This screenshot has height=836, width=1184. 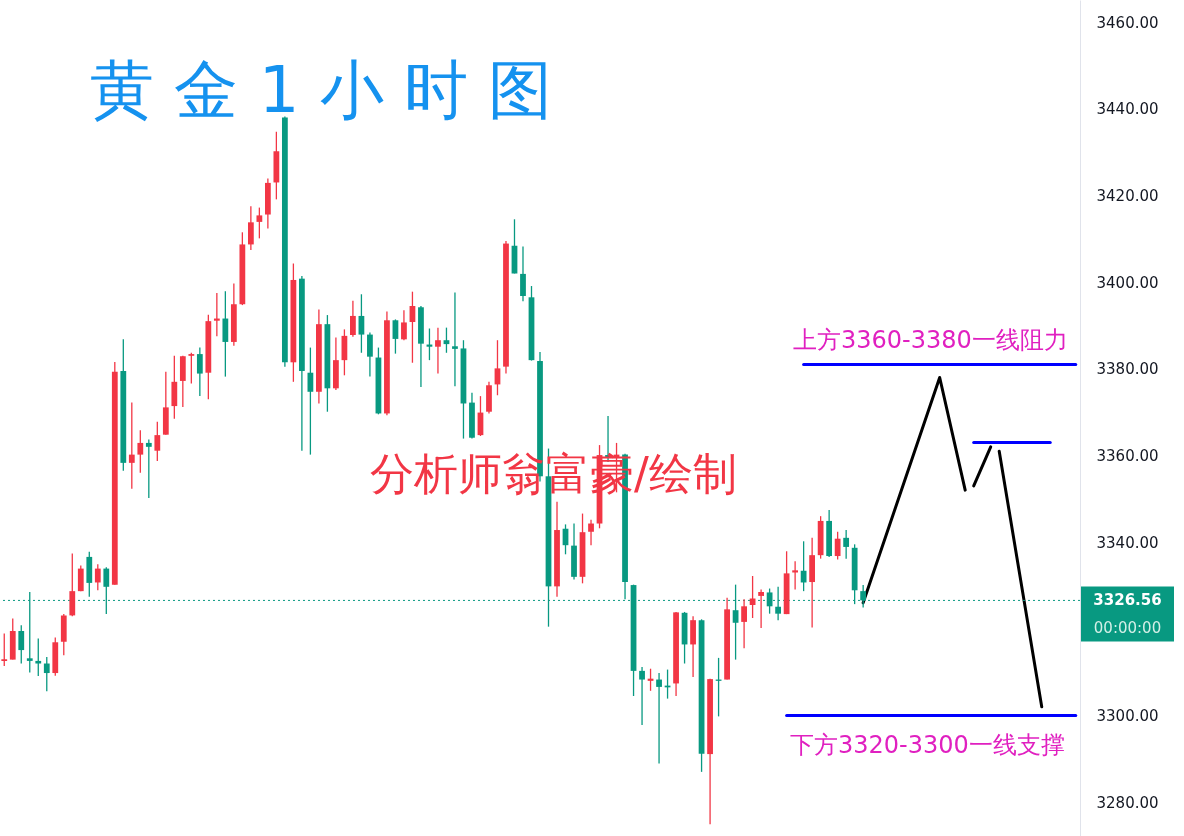 What do you see at coordinates (1127, 628) in the screenshot?
I see `text: 00:00:00` at bounding box center [1127, 628].